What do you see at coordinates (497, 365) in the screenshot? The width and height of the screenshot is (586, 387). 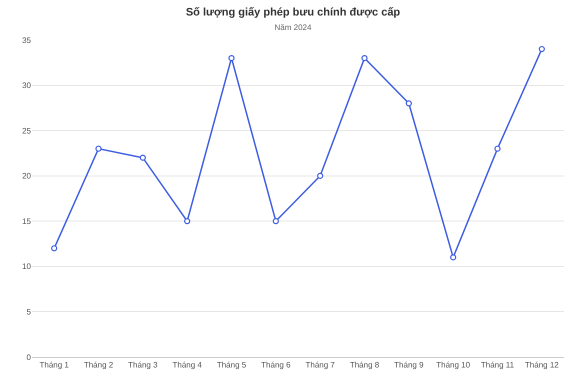 I see `x-tick-label: Tháng 11` at bounding box center [497, 365].